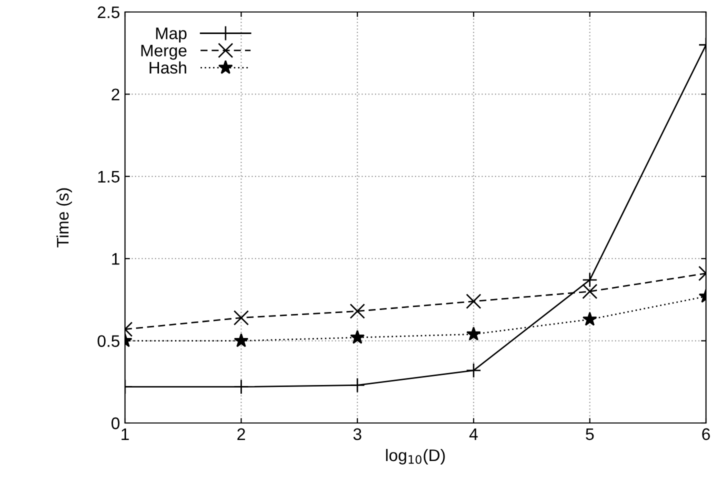 This screenshot has width=715, height=499. Describe the element at coordinates (163, 52) in the screenshot. I see `legend-label: Merge` at that location.